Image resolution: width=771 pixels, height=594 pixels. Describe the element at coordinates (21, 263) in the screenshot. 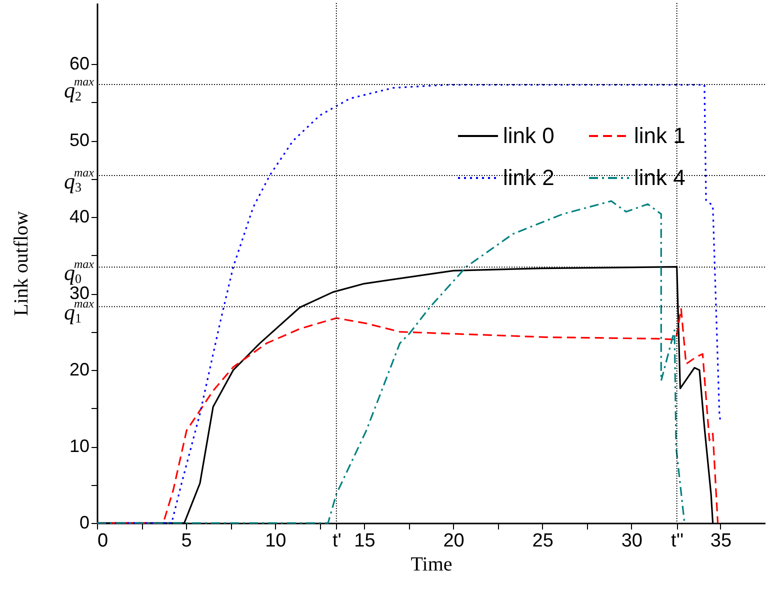

I see `y-axis-title: Link outflow` at that location.